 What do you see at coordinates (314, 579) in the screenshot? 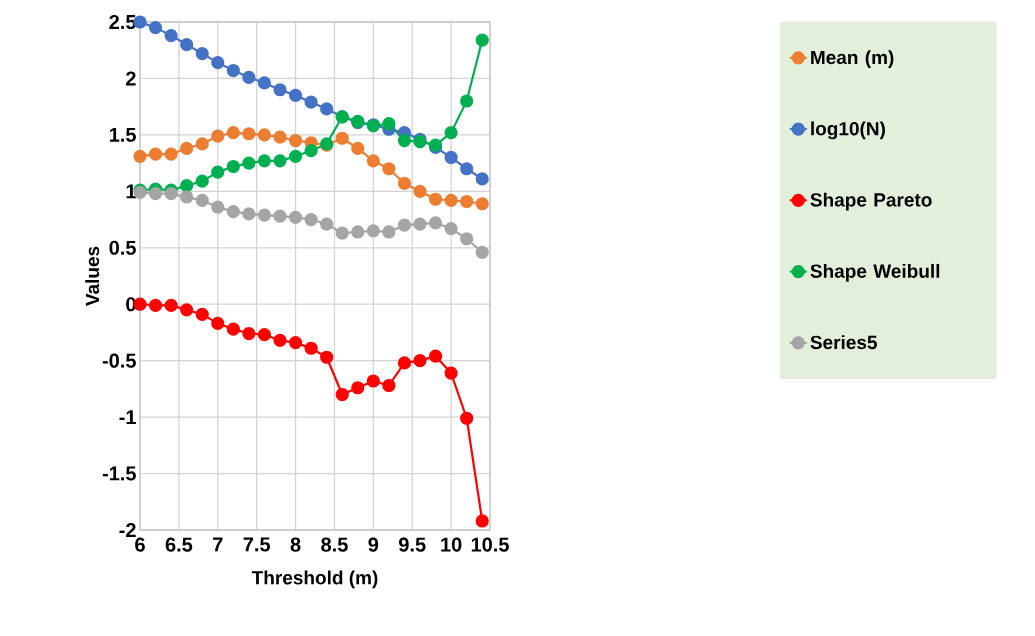
I see `x-axis-title: Threshold (m)` at bounding box center [314, 579].